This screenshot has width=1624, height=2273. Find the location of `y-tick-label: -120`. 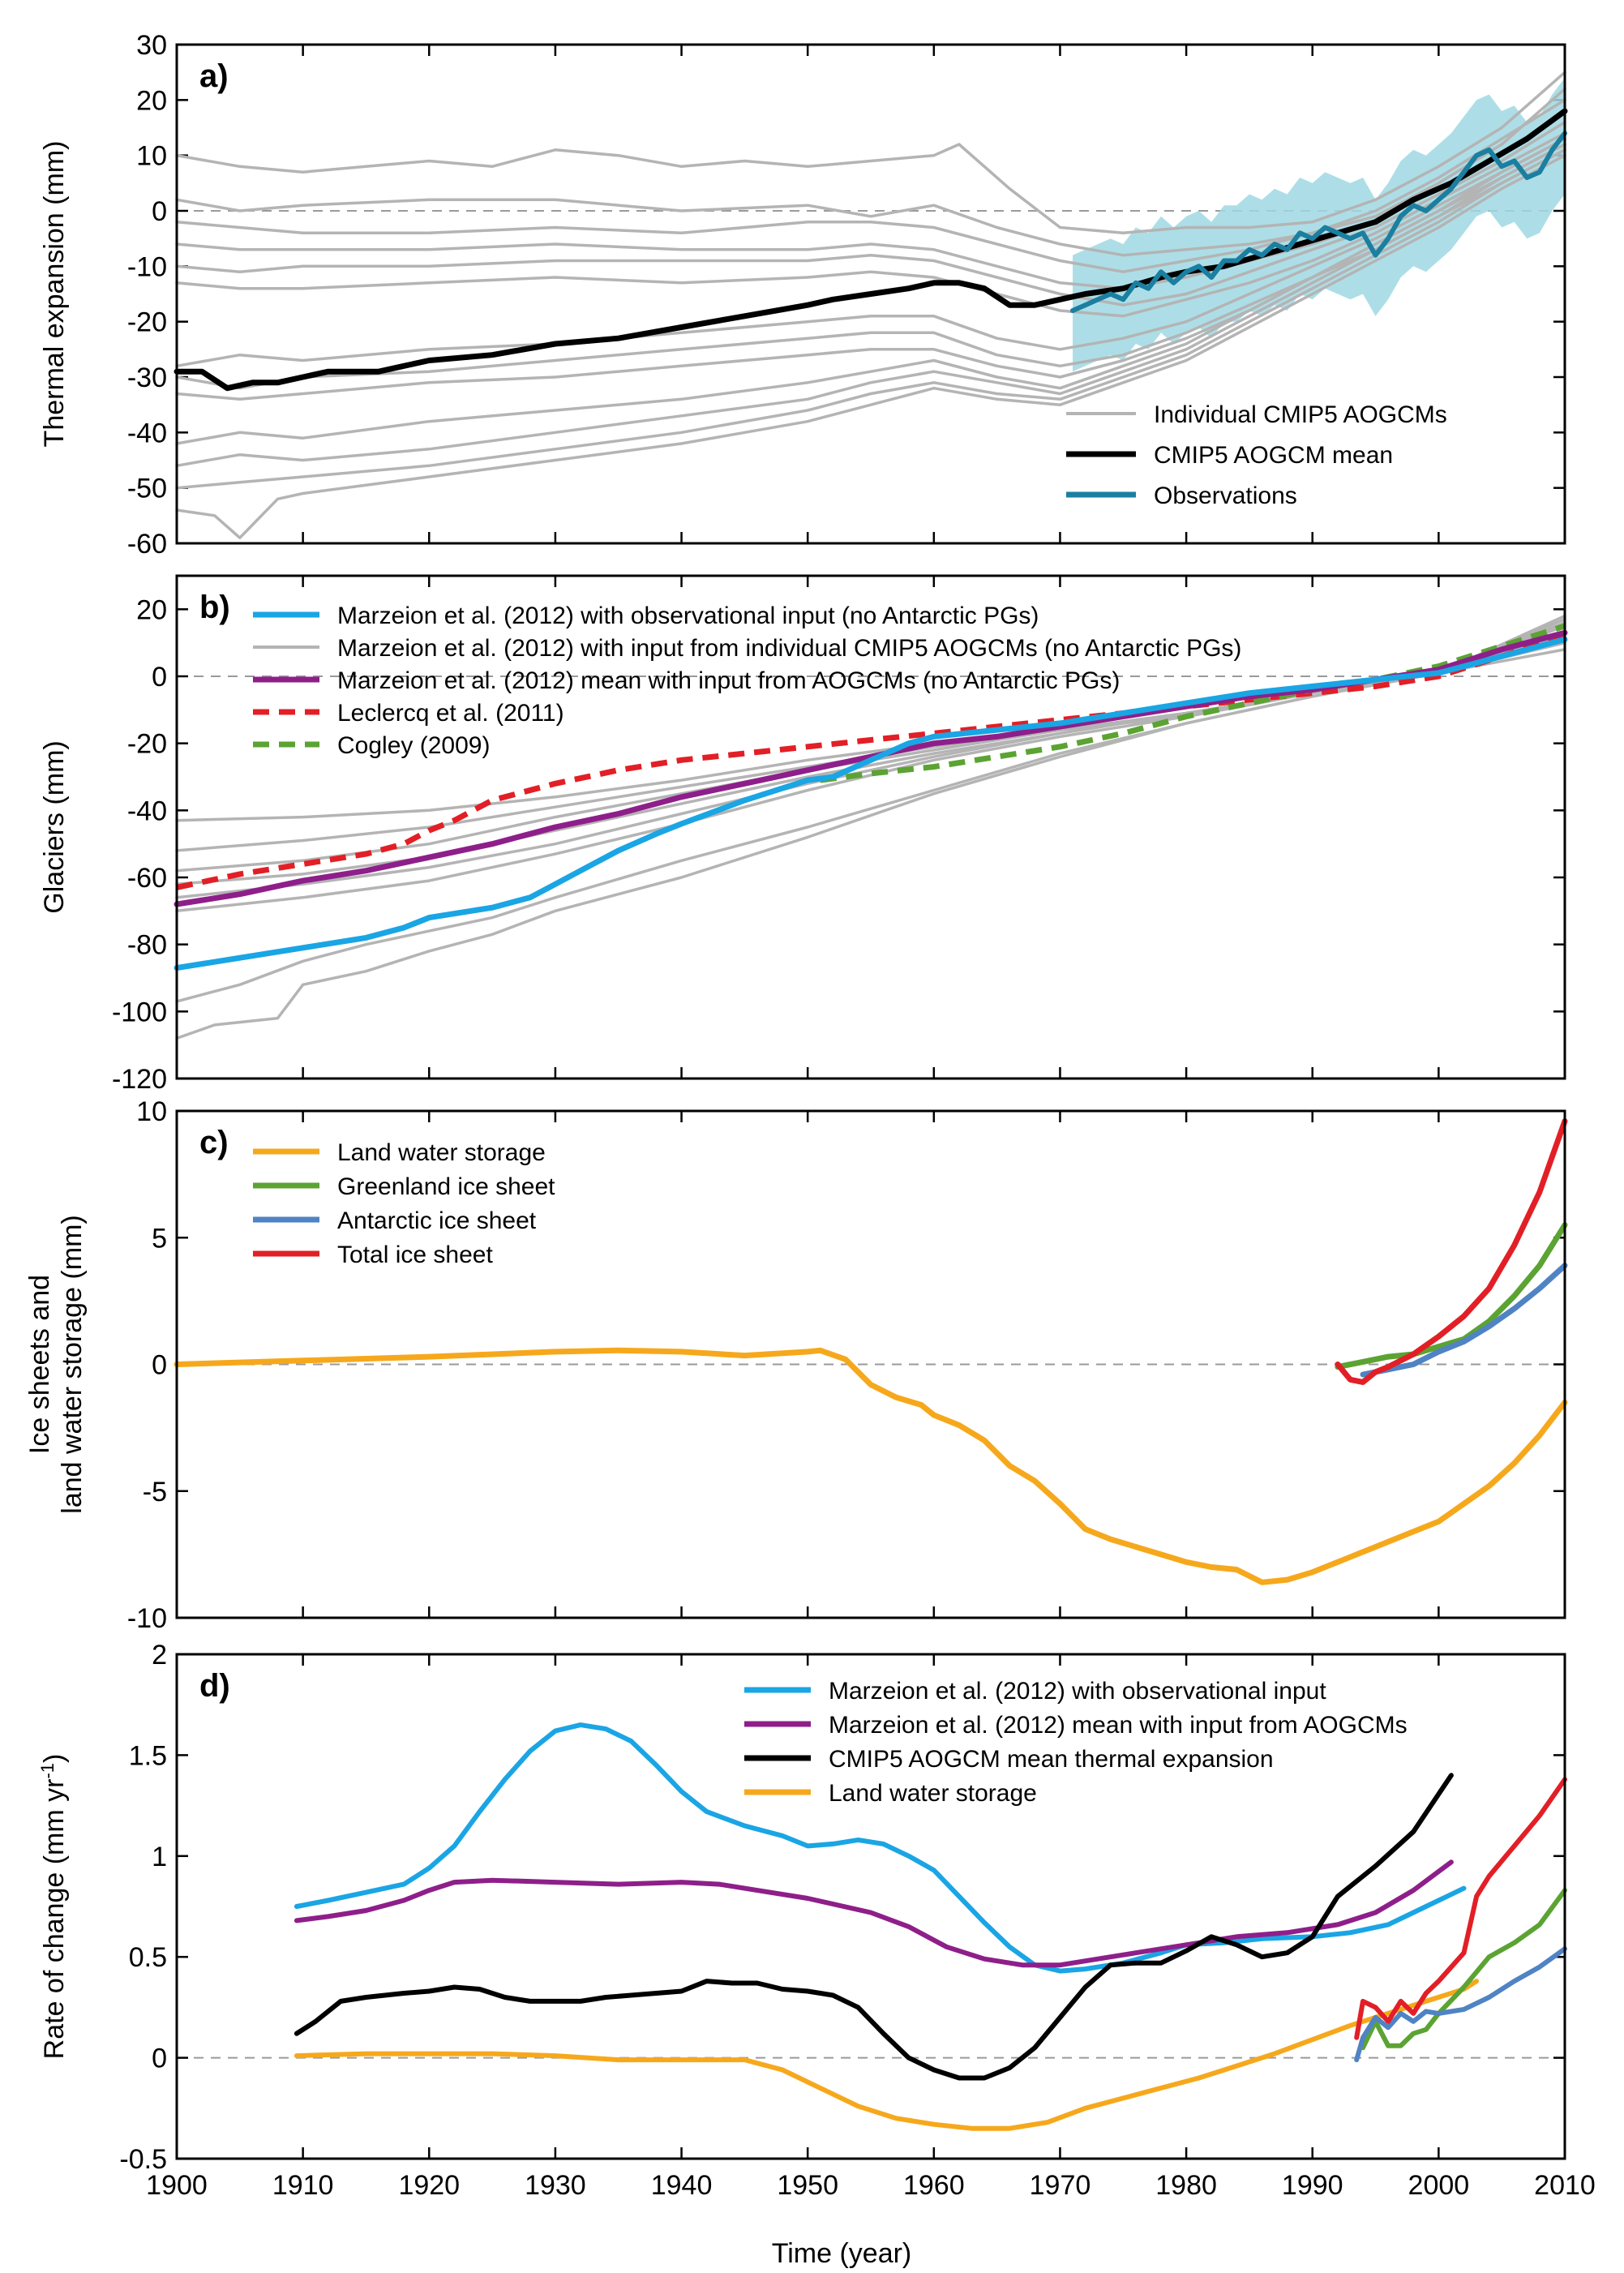

y-tick-label: -120 is located at coordinates (139, 1079).